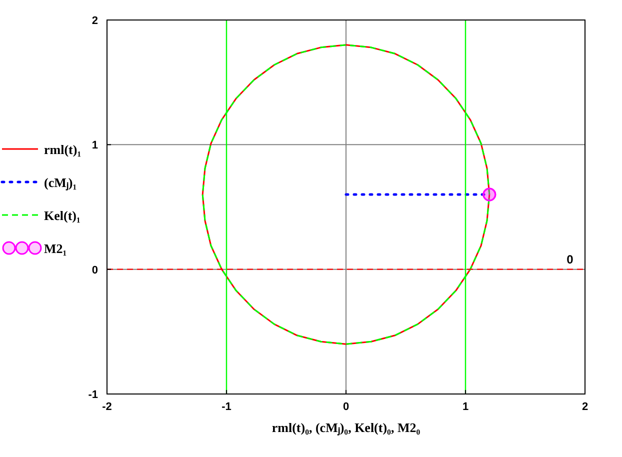 The image size is (622, 457). I want to click on y-tick-label: 0, so click(95, 270).